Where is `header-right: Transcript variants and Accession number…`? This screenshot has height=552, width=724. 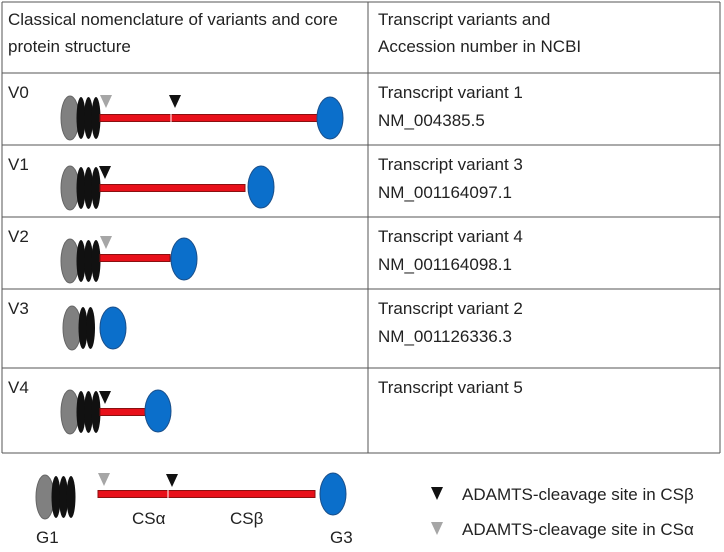 header-right: Transcript variants and Accession number… is located at coordinates (480, 33).